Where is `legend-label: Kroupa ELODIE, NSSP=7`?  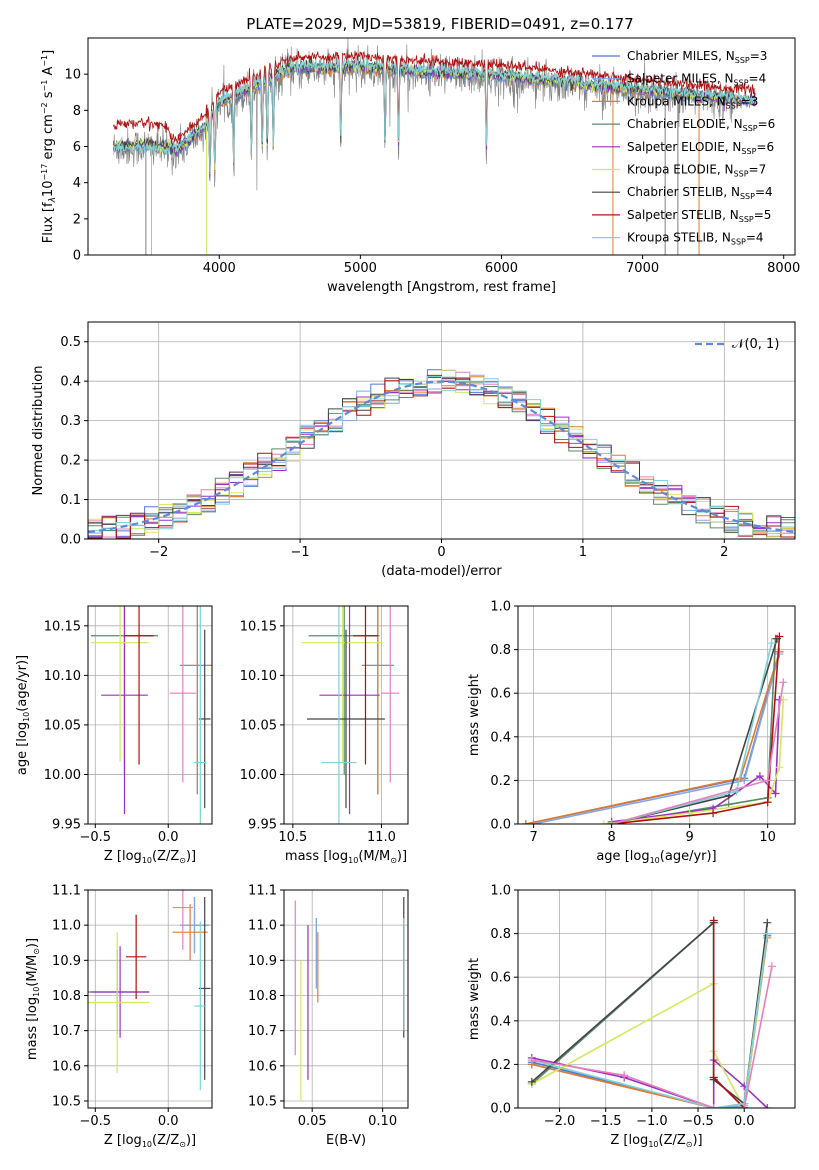
legend-label: Kroupa ELODIE, NSSP=7 is located at coordinates (696, 171).